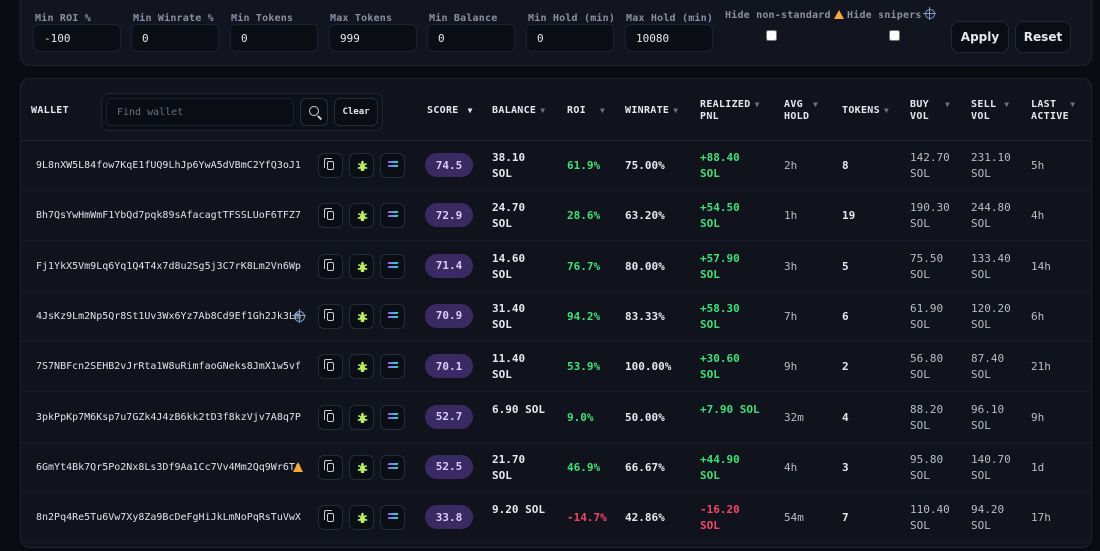 The width and height of the screenshot is (1100, 551). Describe the element at coordinates (519, 110) in the screenshot. I see `col-balance: BALANCE ▼` at that location.